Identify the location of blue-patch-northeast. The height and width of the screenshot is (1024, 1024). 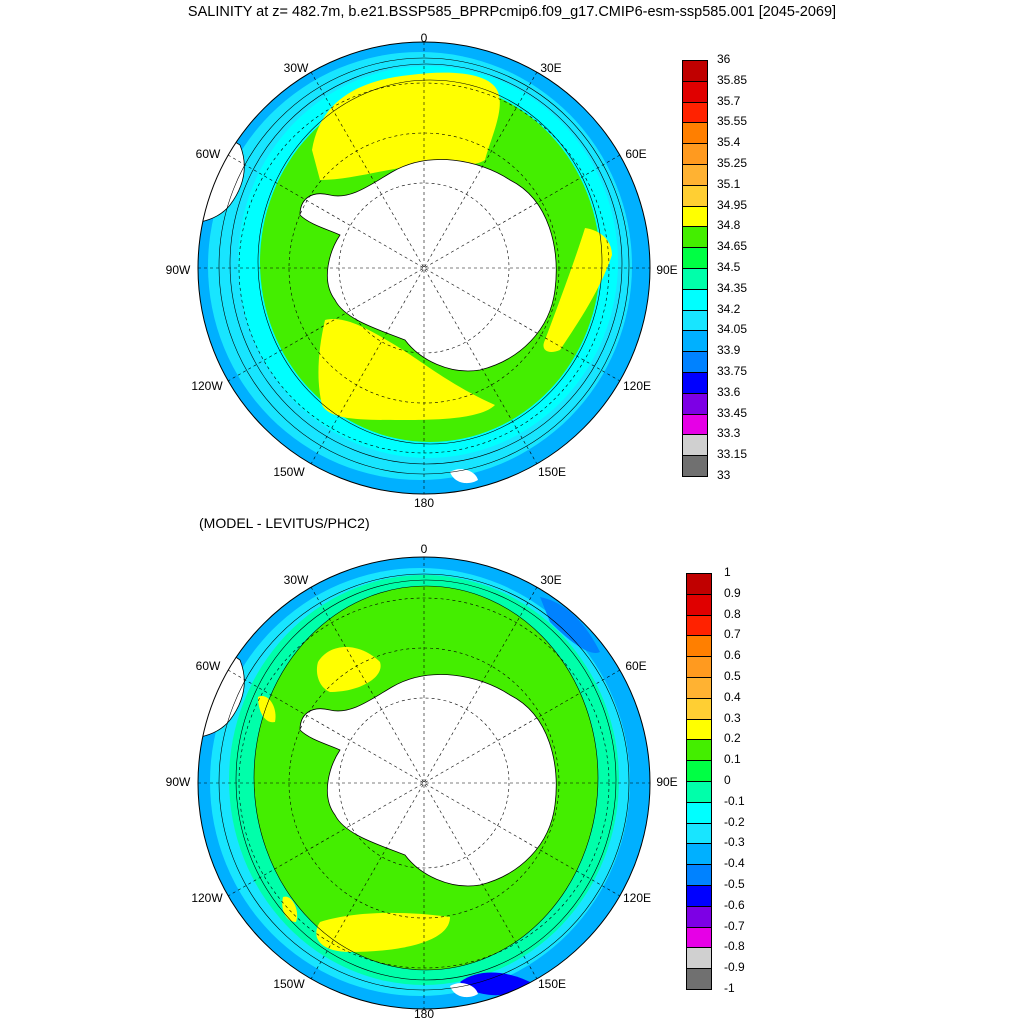
(570, 625).